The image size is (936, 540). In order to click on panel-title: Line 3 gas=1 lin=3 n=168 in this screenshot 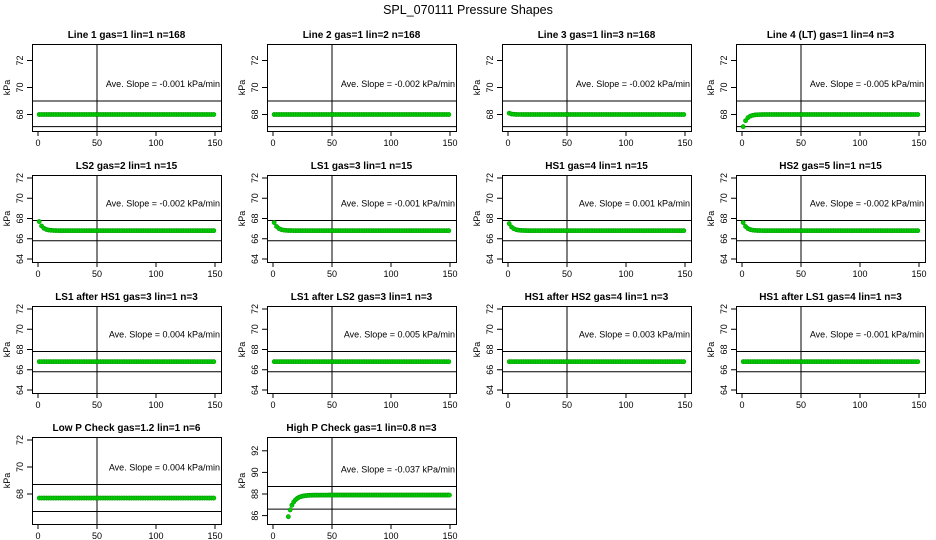, I will do `click(597, 35)`.